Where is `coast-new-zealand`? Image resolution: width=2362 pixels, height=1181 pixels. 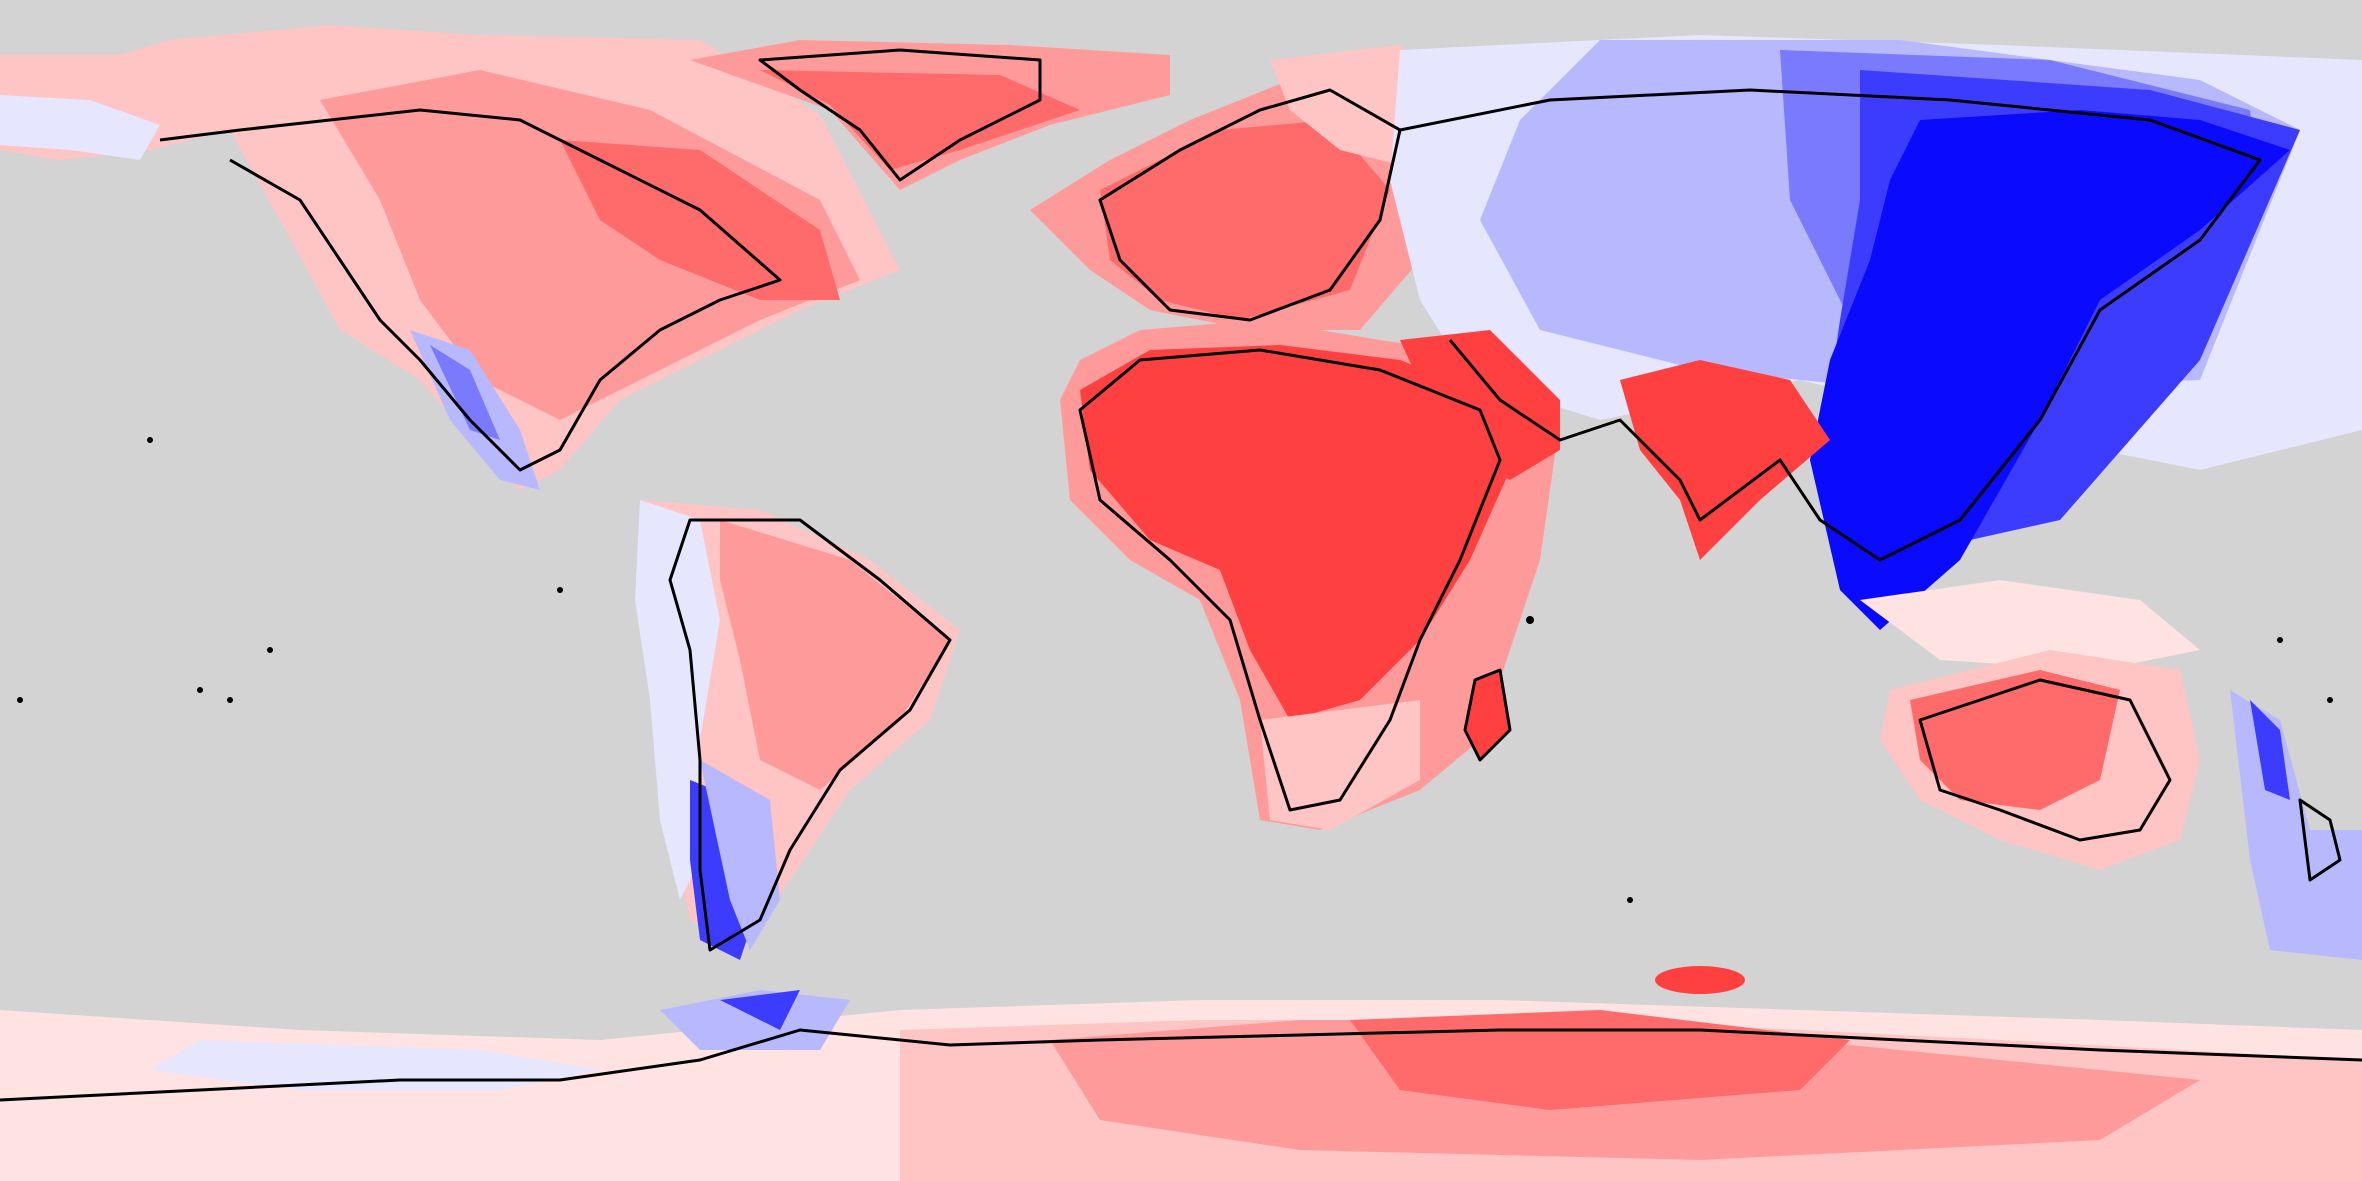 coast-new-zealand is located at coordinates (2320, 840).